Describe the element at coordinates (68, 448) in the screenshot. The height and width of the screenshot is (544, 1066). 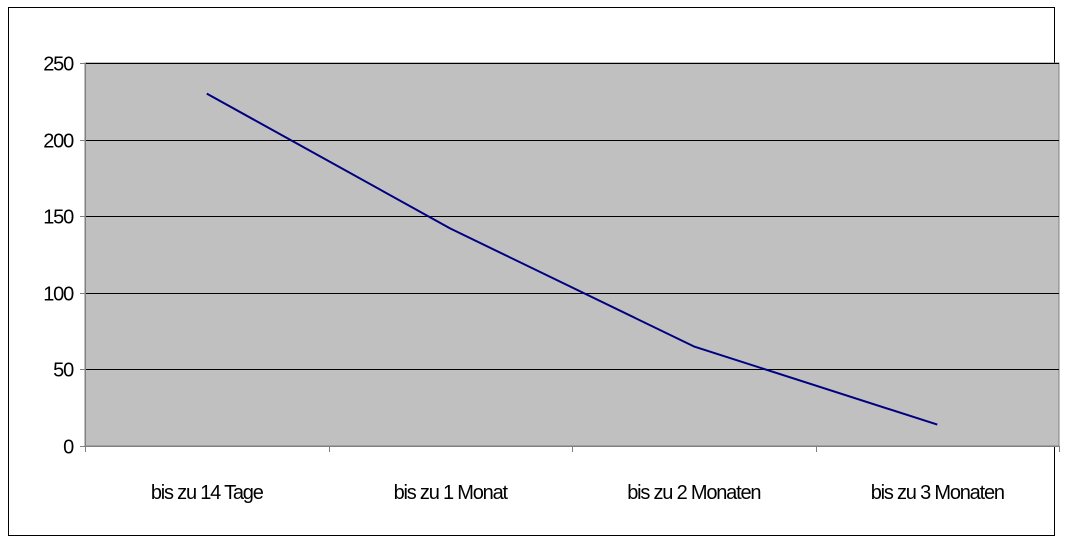
I see `y-tick-label-0: 0` at that location.